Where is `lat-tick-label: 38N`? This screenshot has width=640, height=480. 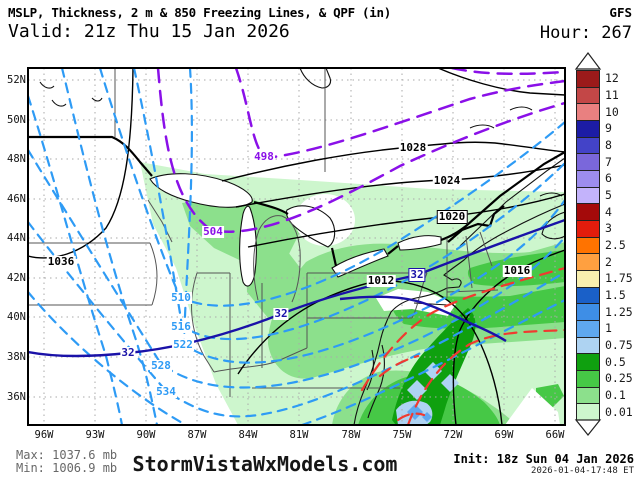 lat-tick-label: 38N is located at coordinates (16, 357).